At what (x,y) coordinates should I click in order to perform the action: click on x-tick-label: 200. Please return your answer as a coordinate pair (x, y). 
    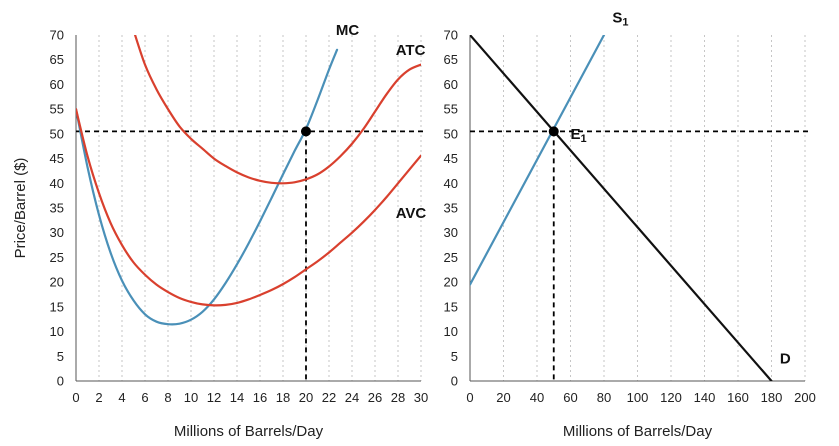
    Looking at the image, I should click on (805, 397).